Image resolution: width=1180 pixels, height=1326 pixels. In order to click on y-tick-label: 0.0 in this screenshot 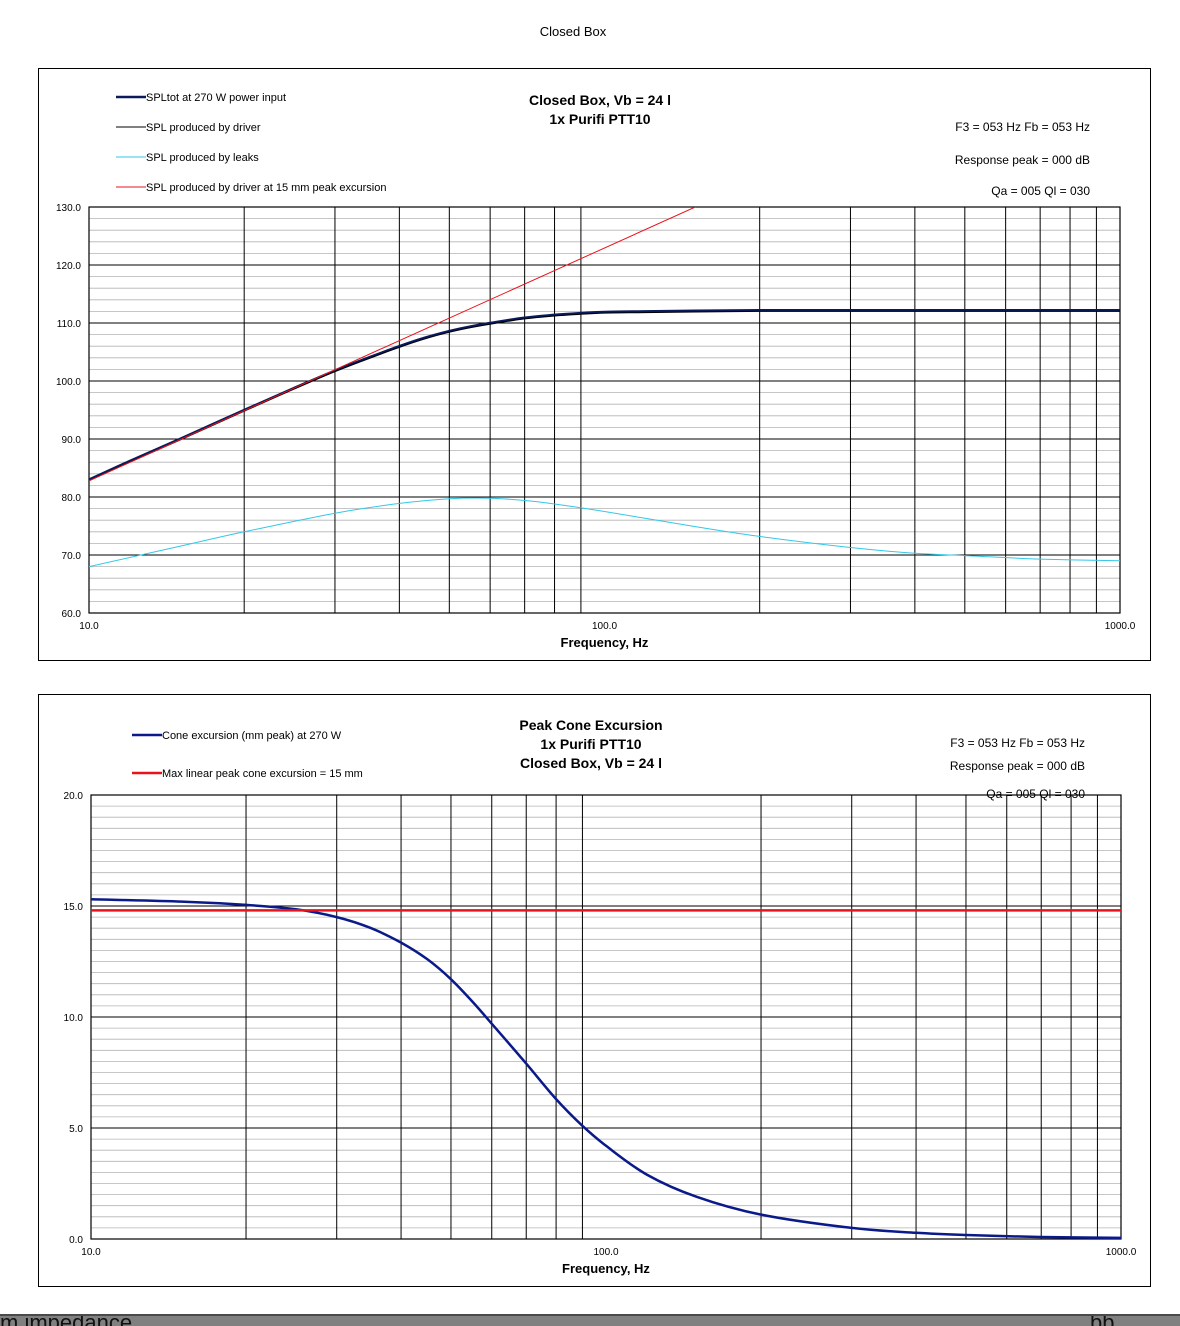, I will do `click(76, 1240)`.